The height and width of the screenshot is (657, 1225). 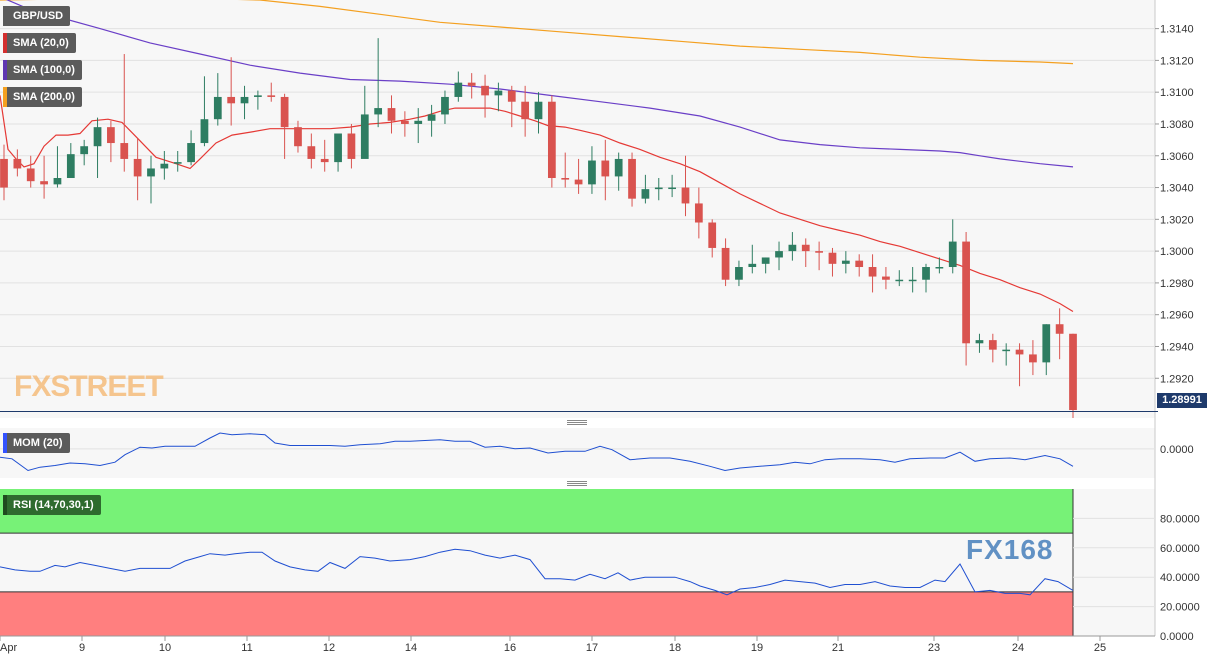 What do you see at coordinates (1177, 61) in the screenshot?
I see `price-tick-label: 1.3120` at bounding box center [1177, 61].